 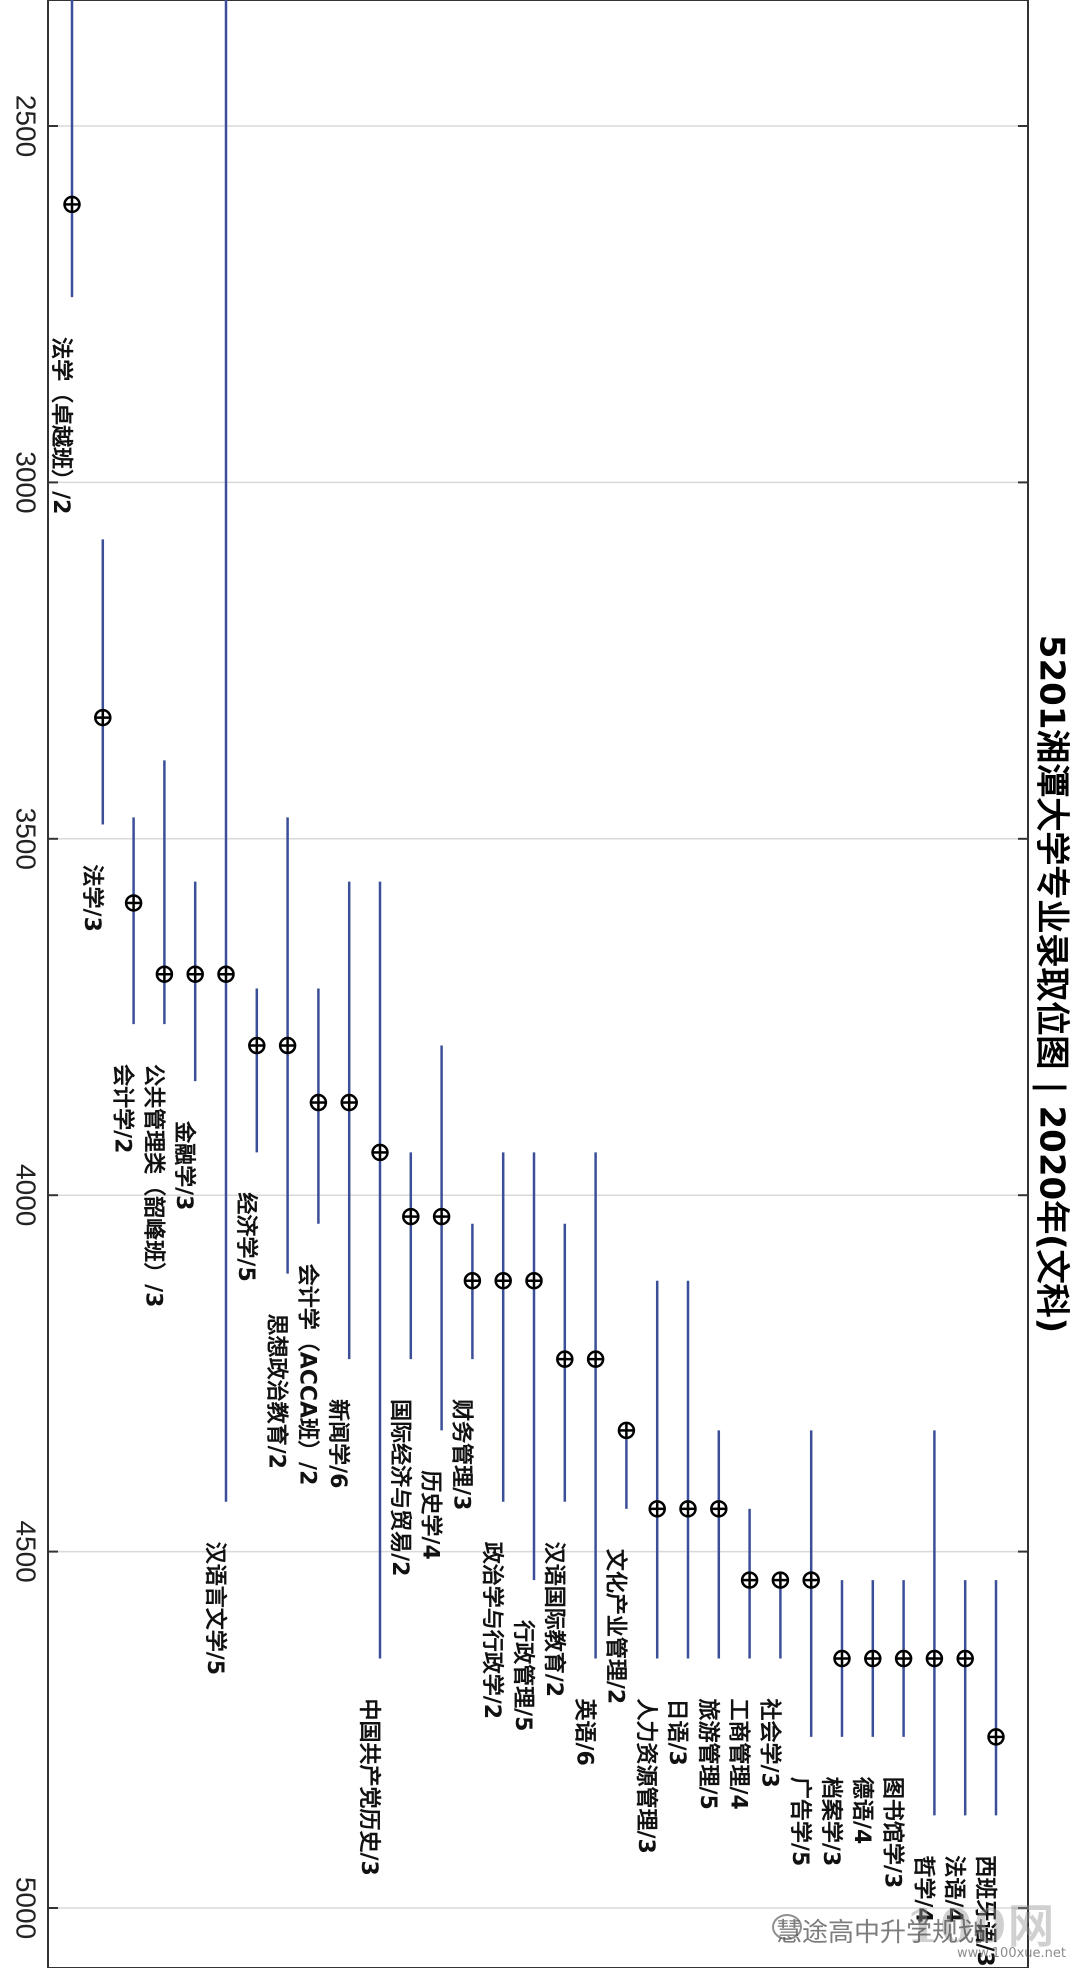 I want to click on series-label: 德语/4, so click(x=862, y=1810).